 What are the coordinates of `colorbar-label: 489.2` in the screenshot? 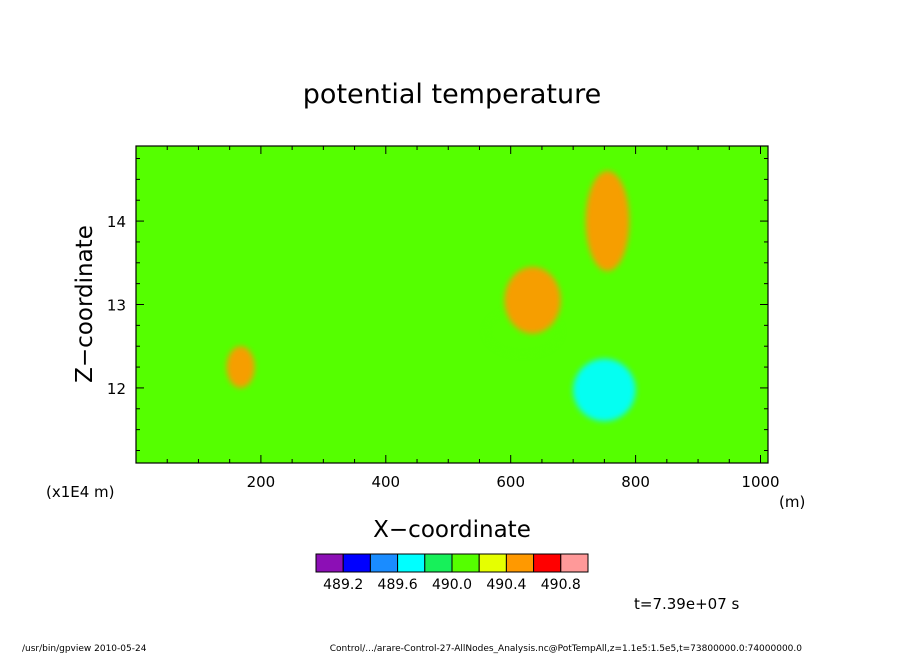 It's located at (343, 585).